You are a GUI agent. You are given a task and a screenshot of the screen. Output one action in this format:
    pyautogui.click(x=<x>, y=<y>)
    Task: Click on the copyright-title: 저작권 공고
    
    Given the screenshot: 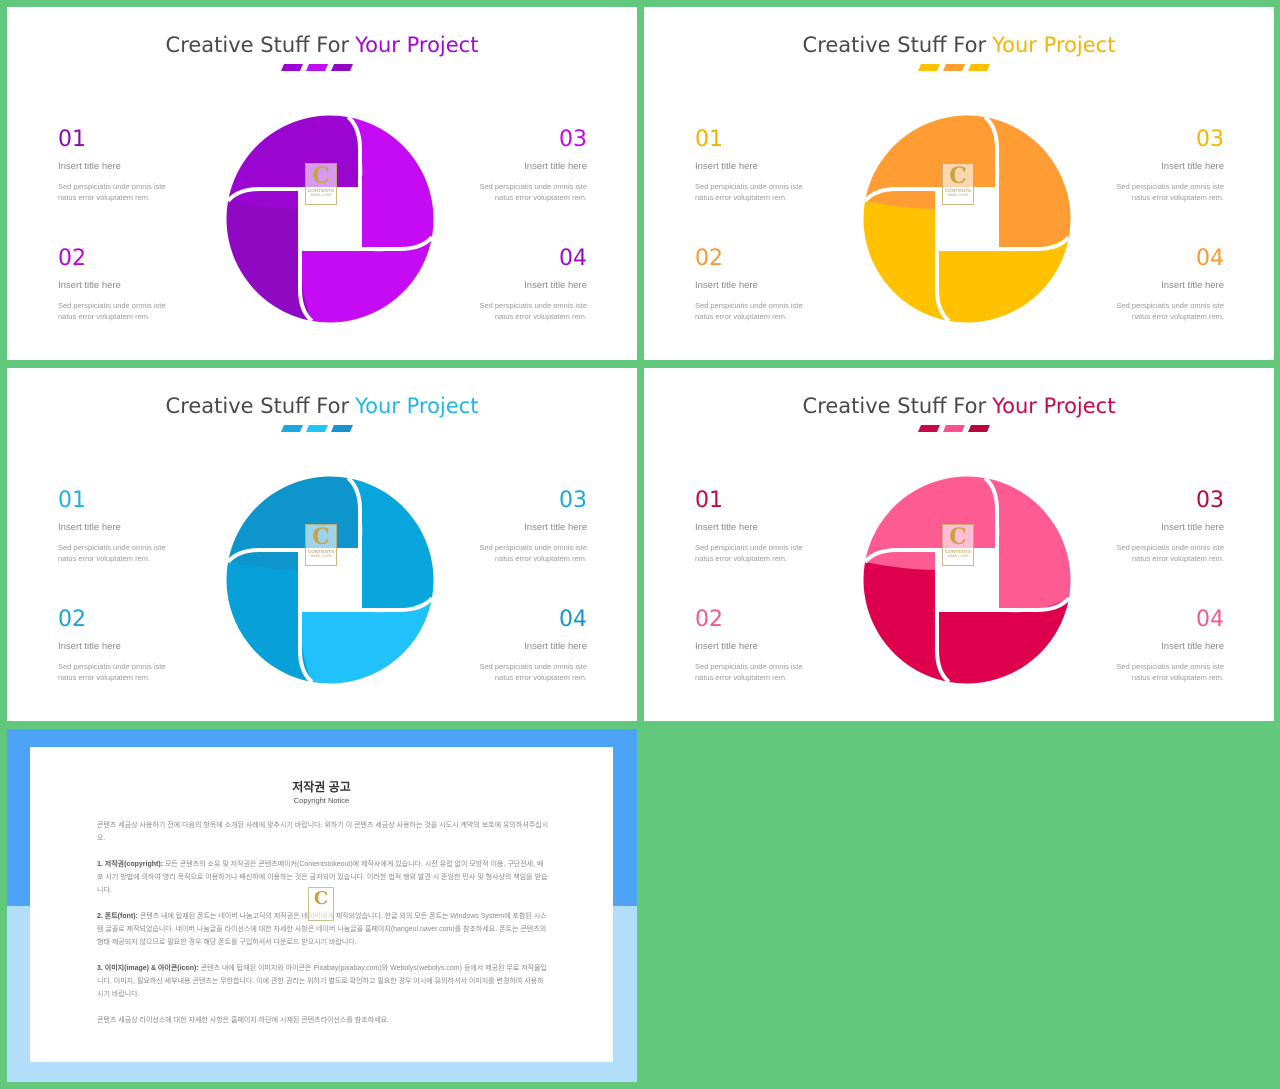 What is the action you would take?
    pyautogui.click(x=321, y=787)
    